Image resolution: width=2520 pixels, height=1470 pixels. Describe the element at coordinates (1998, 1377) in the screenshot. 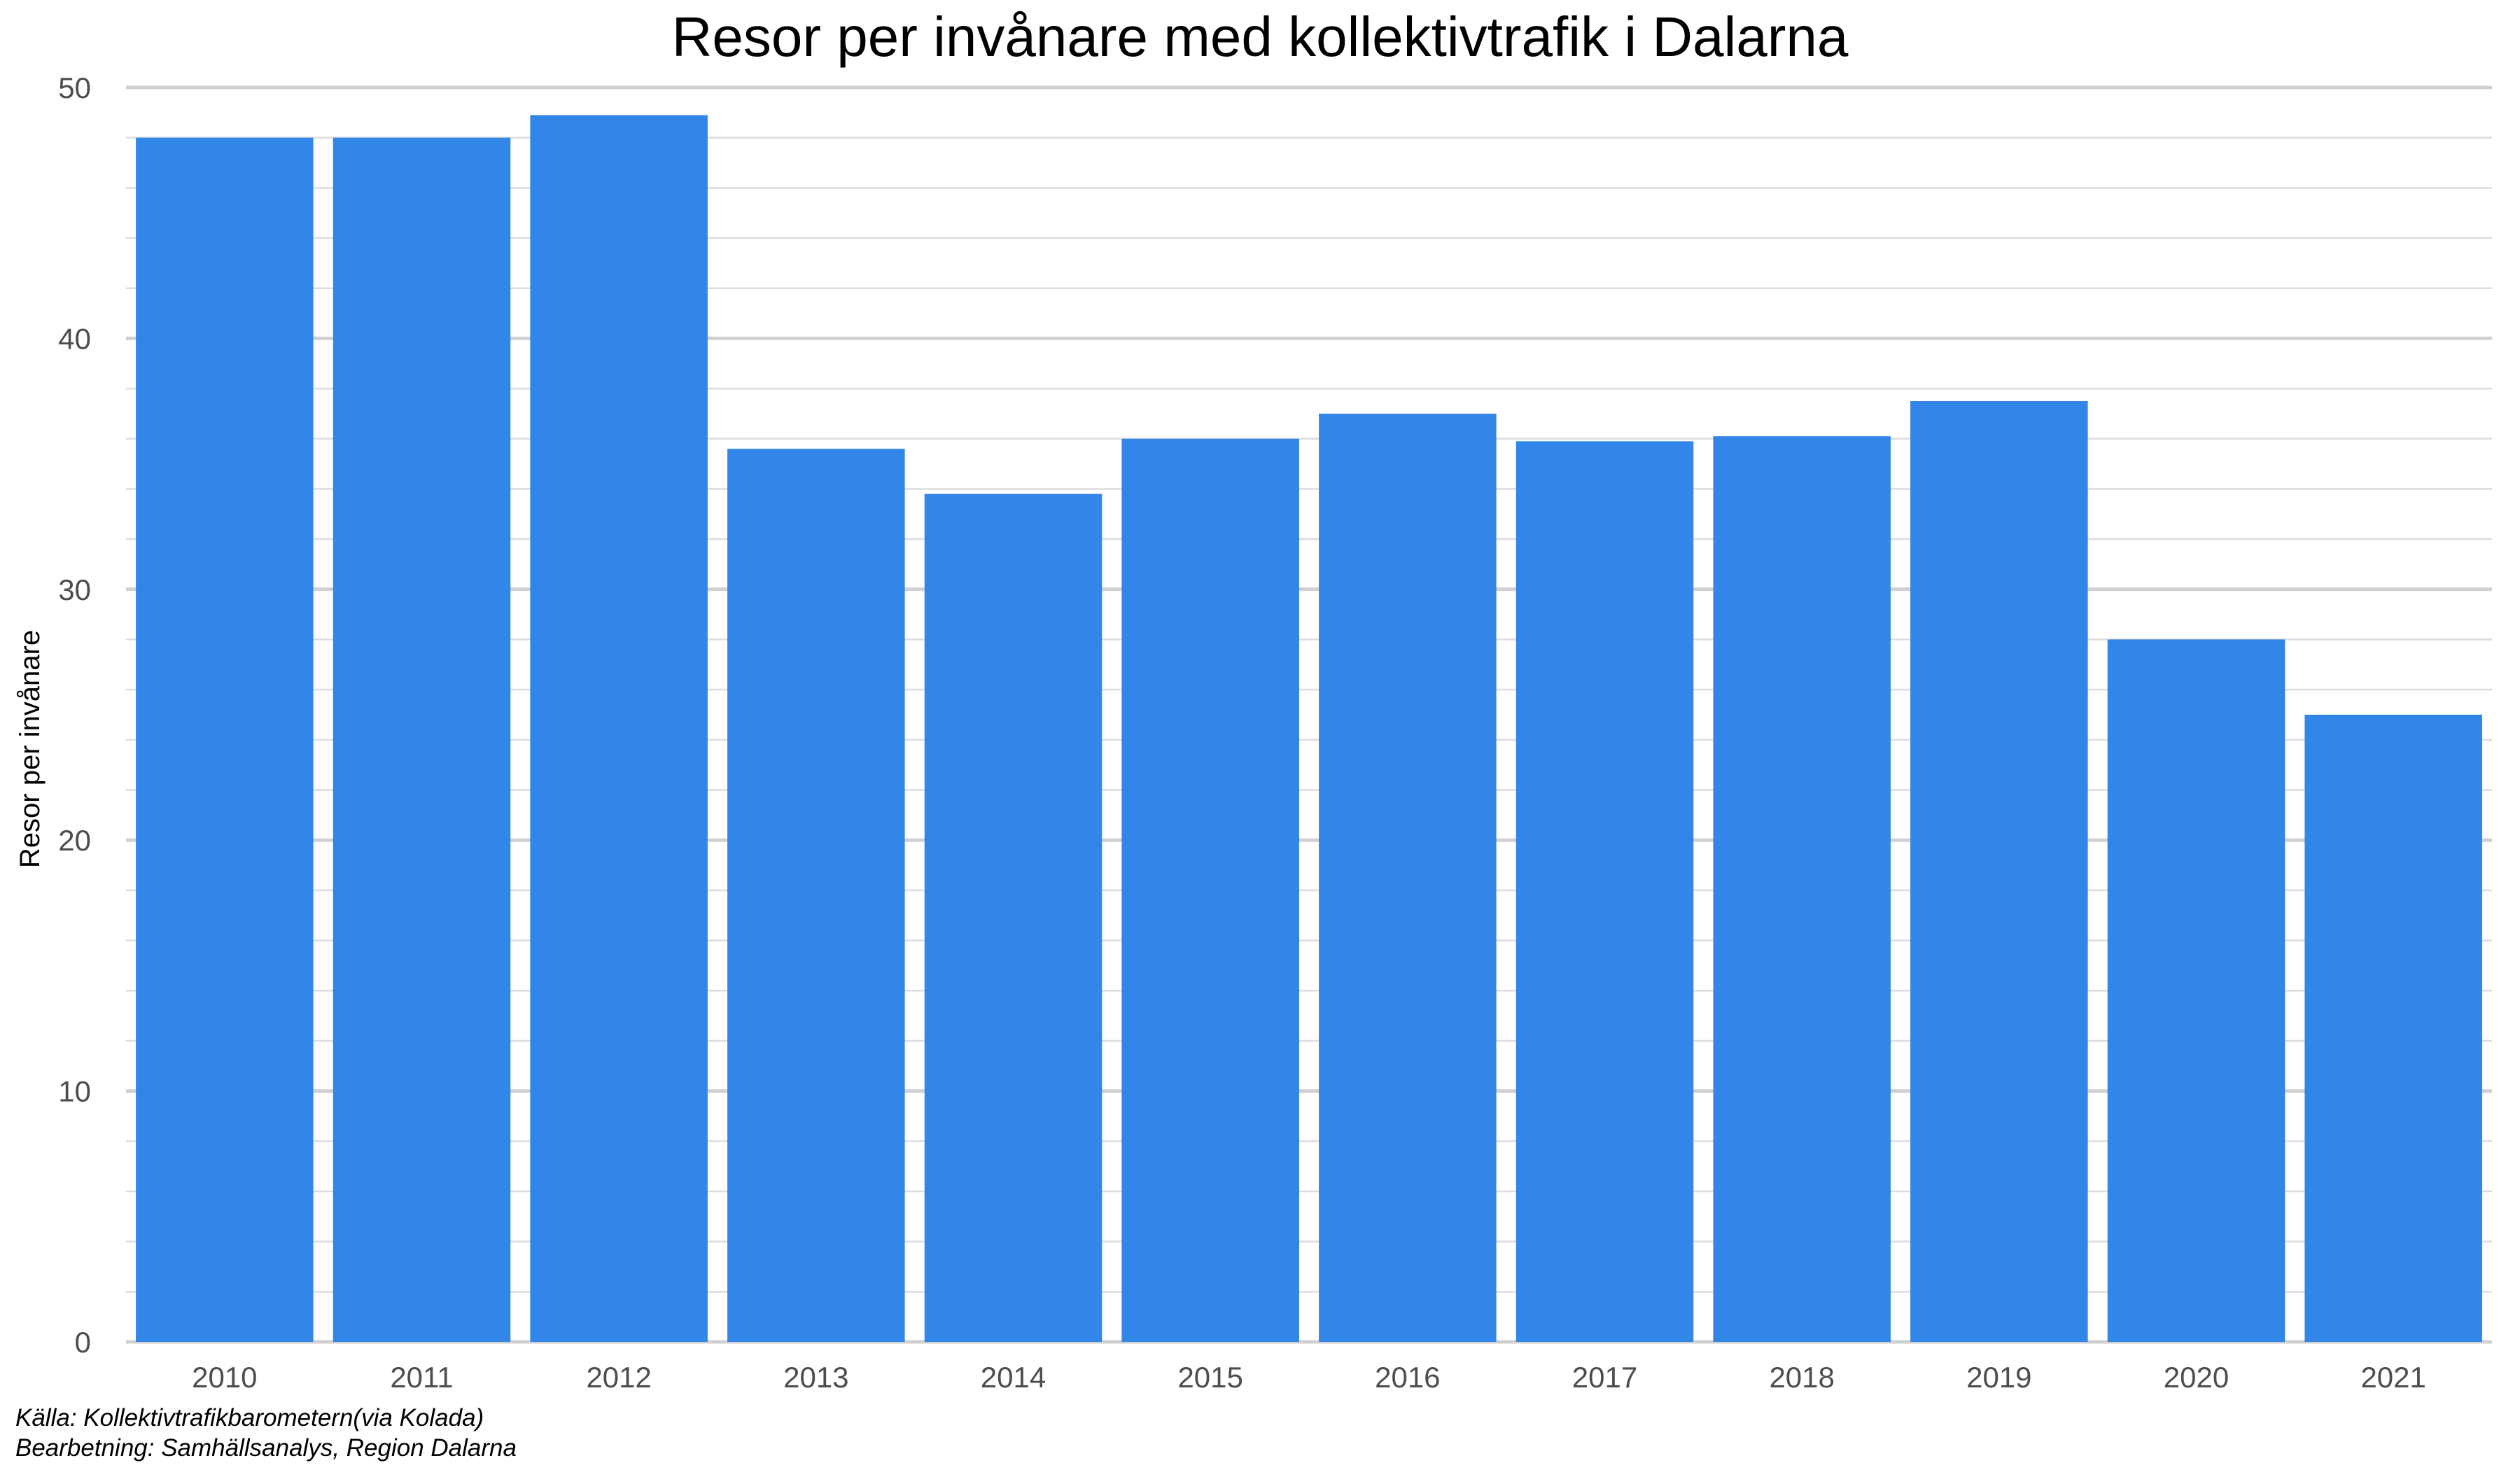

I see `x-tick-label: 2019` at that location.